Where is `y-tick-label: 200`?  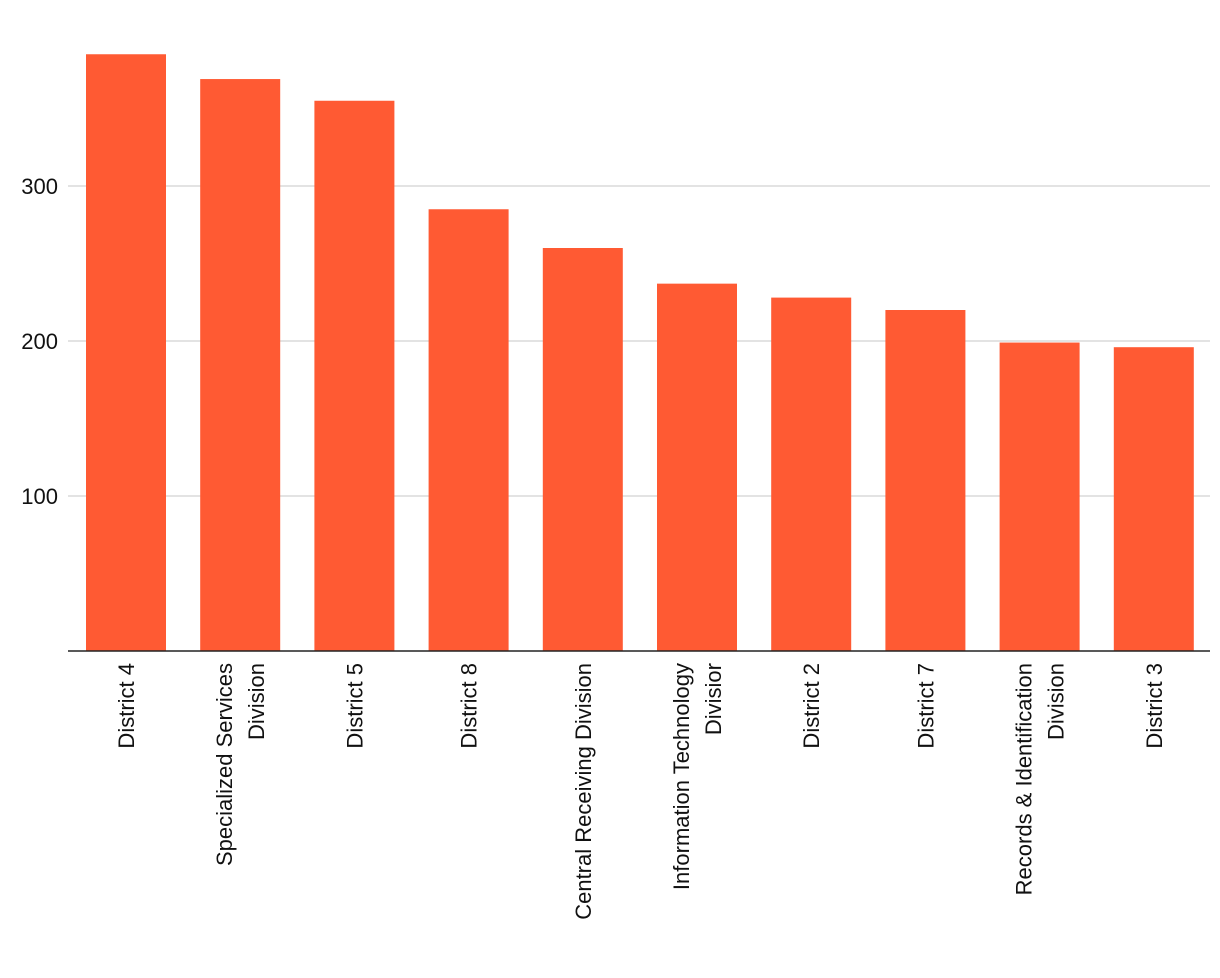
y-tick-label: 200 is located at coordinates (39, 341).